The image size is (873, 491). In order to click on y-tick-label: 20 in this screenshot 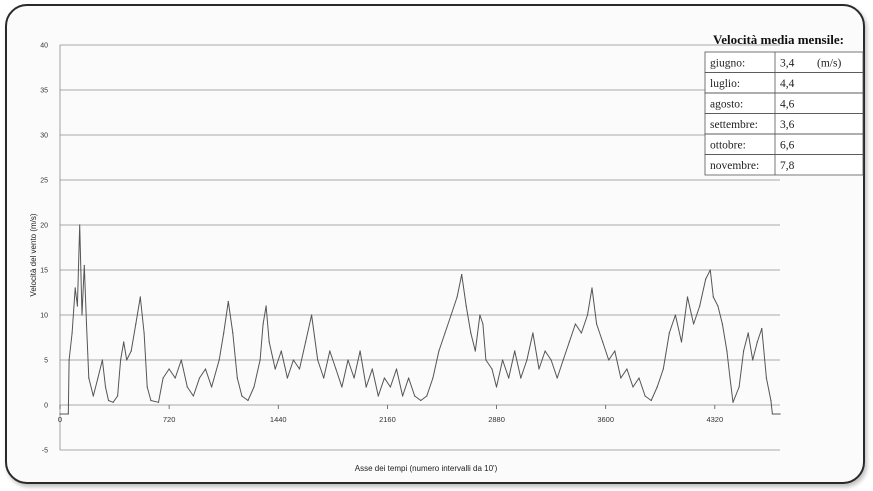, I will do `click(44, 226)`.